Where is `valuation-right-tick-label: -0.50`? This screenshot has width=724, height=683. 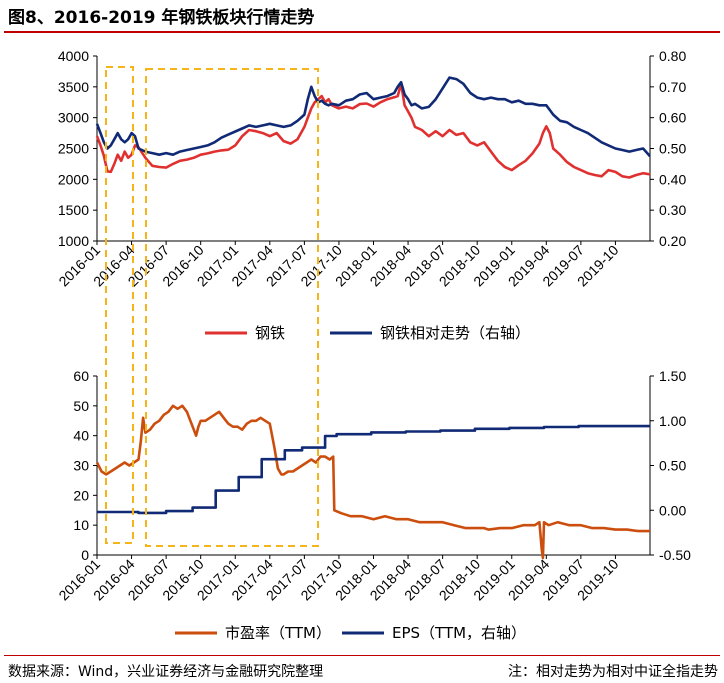
valuation-right-tick-label: -0.50 is located at coordinates (675, 555).